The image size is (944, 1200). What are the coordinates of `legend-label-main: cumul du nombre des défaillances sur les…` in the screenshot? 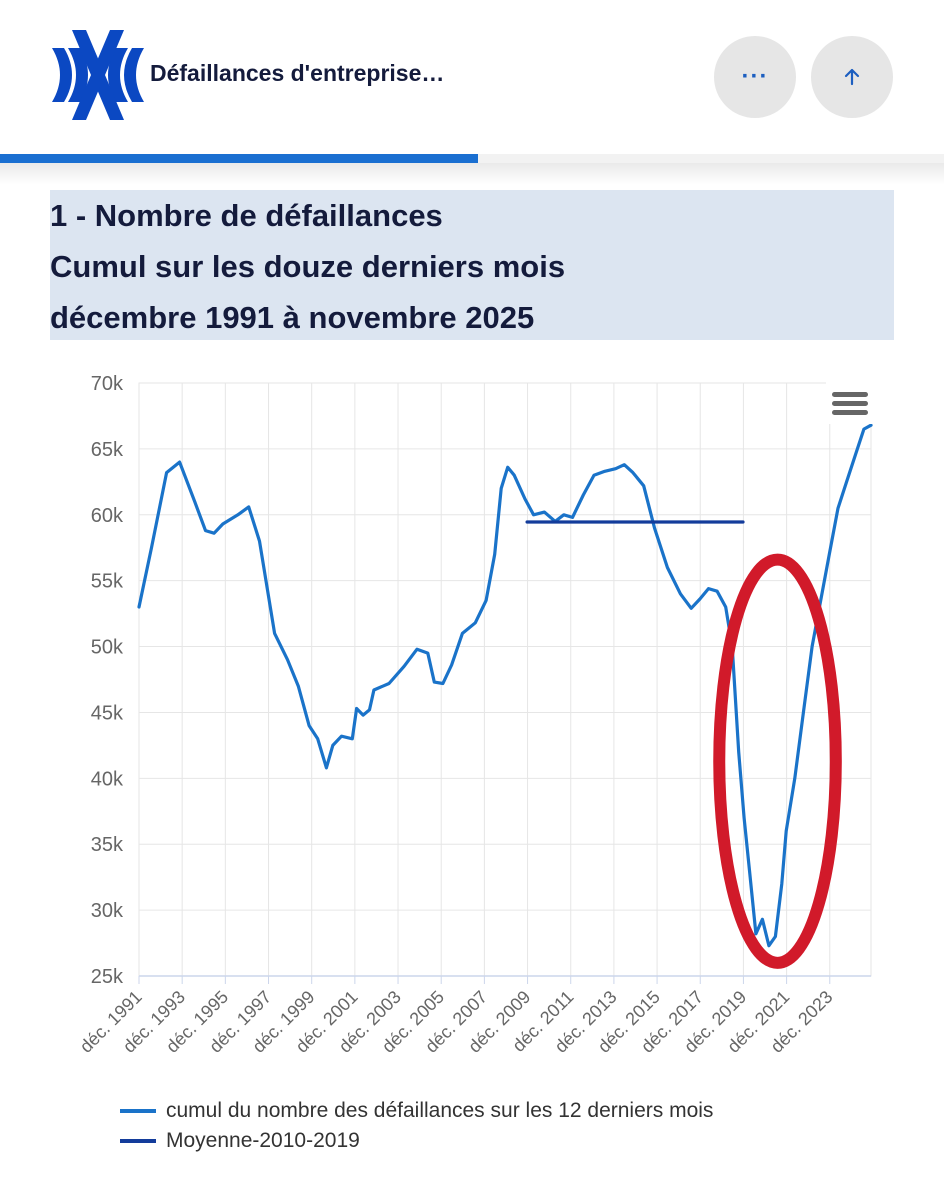 It's located at (440, 1110).